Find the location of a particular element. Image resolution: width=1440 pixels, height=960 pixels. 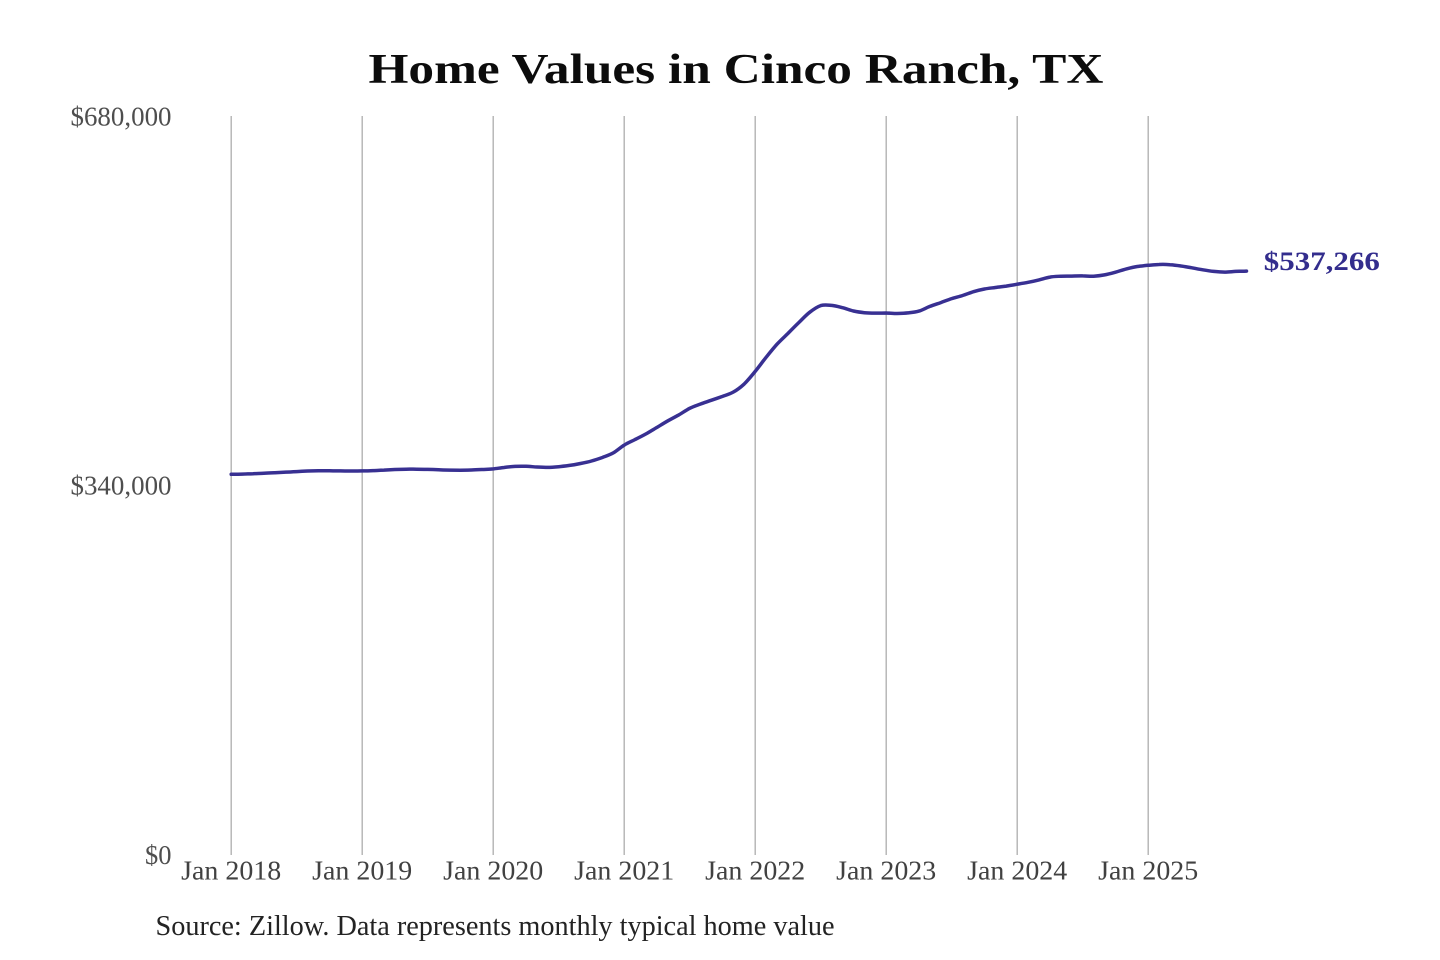

svg-text: $680,000 is located at coordinates (121, 117).